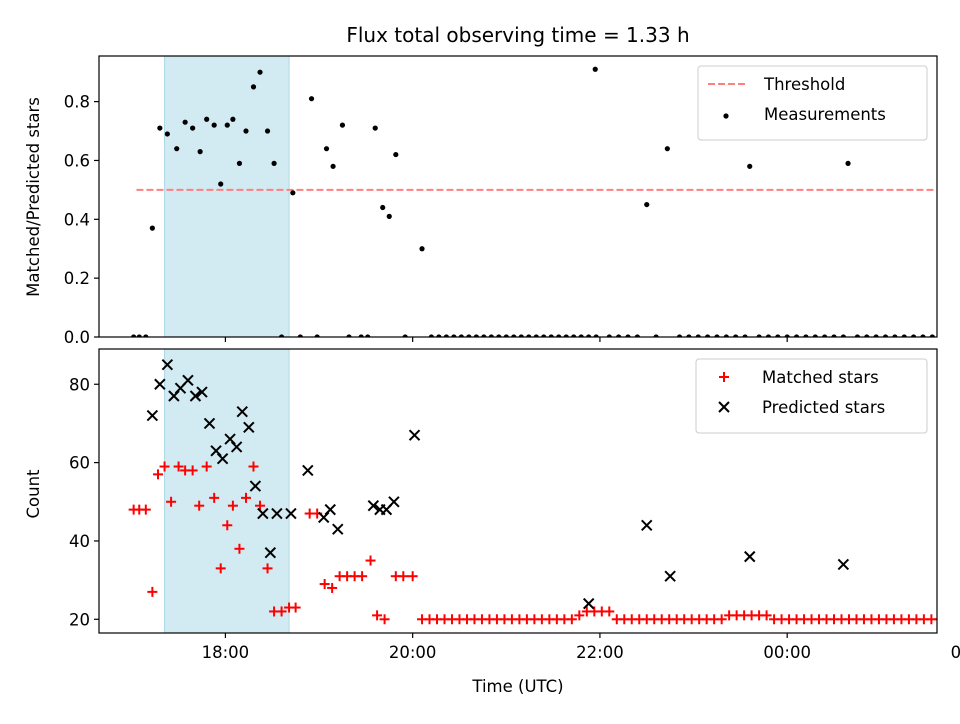 Image resolution: width=960 pixels, height=724 pixels. What do you see at coordinates (79, 384) in the screenshot?
I see `bottom-y-tick-label: 80` at bounding box center [79, 384].